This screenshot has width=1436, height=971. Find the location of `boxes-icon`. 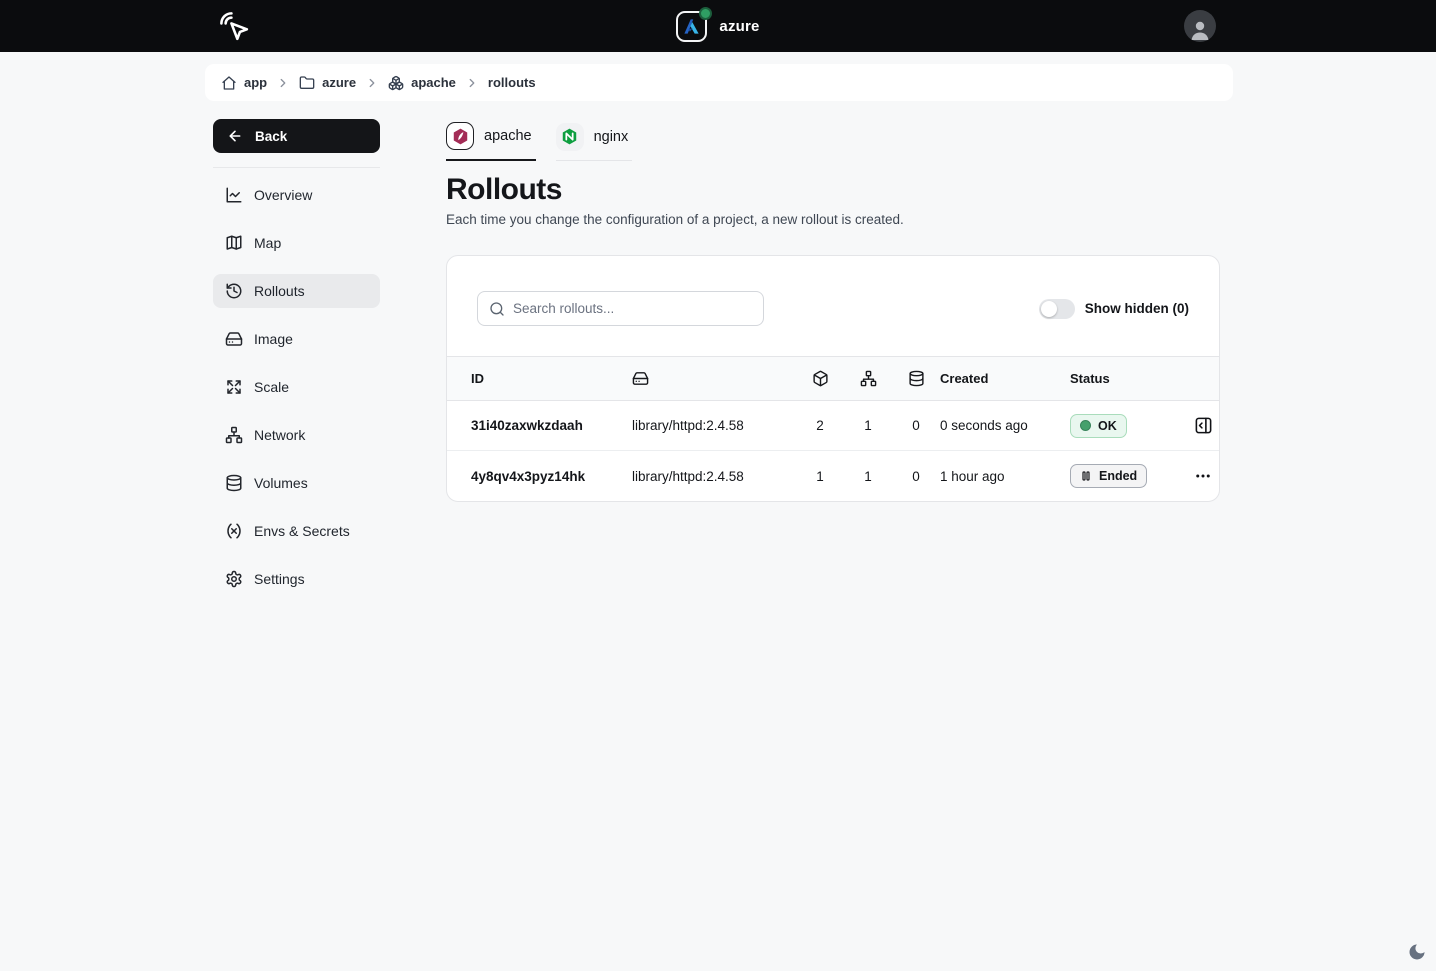

boxes-icon is located at coordinates (396, 83).